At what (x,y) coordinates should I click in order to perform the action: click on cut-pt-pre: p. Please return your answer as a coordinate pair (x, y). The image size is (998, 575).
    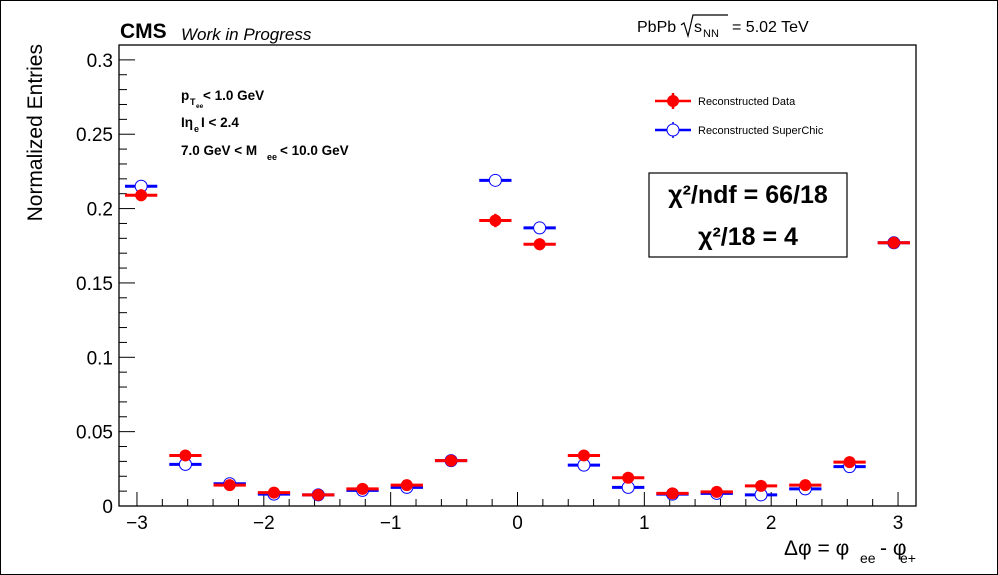
    Looking at the image, I should click on (185, 95).